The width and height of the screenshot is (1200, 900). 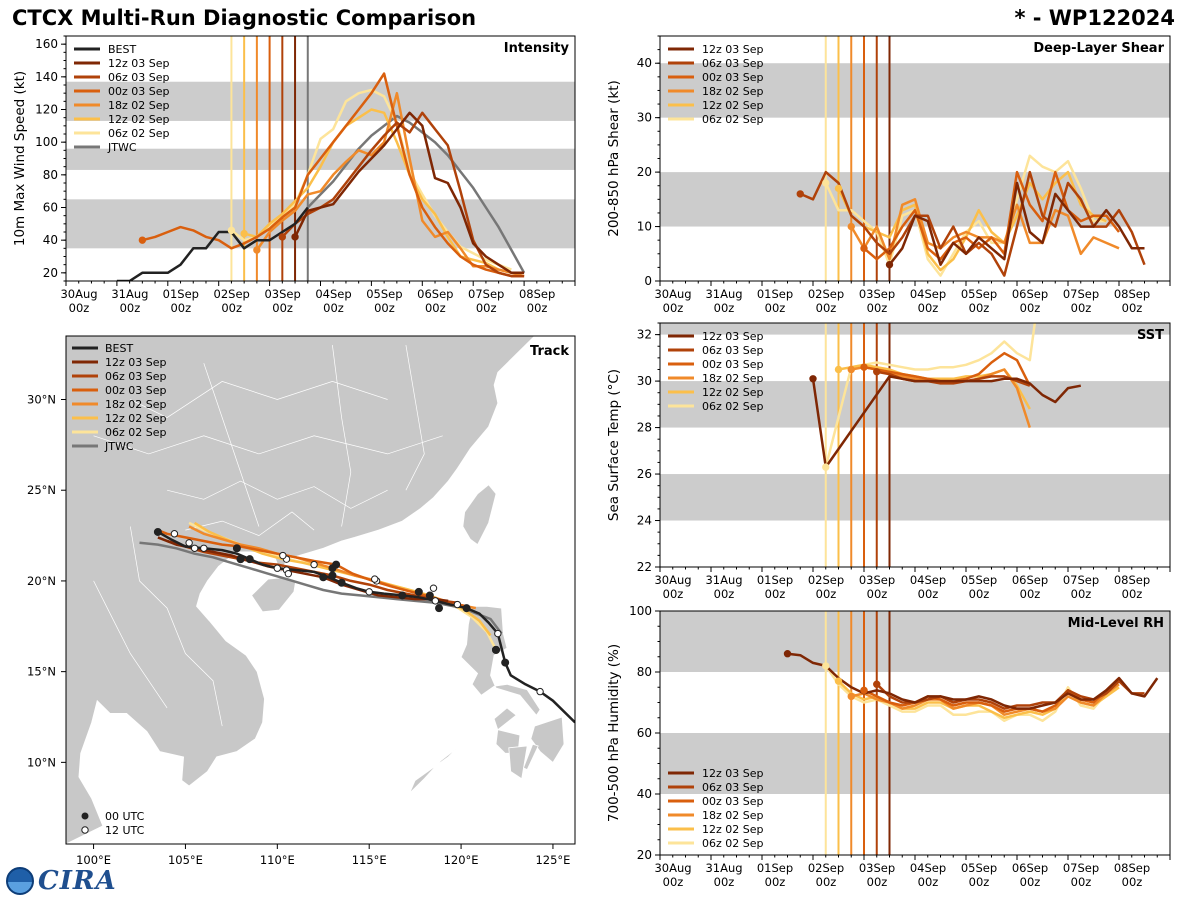 What do you see at coordinates (77, 881) in the screenshot?
I see `cira-logo-text: CIRA` at bounding box center [77, 881].